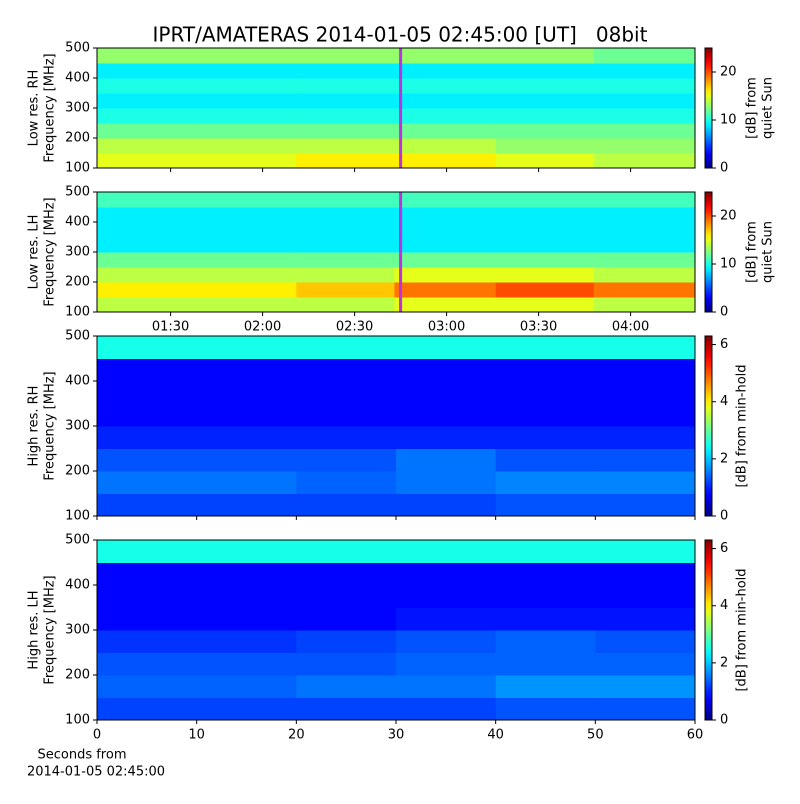  I want to click on y-axis-label: High res. LH, so click(34, 629).